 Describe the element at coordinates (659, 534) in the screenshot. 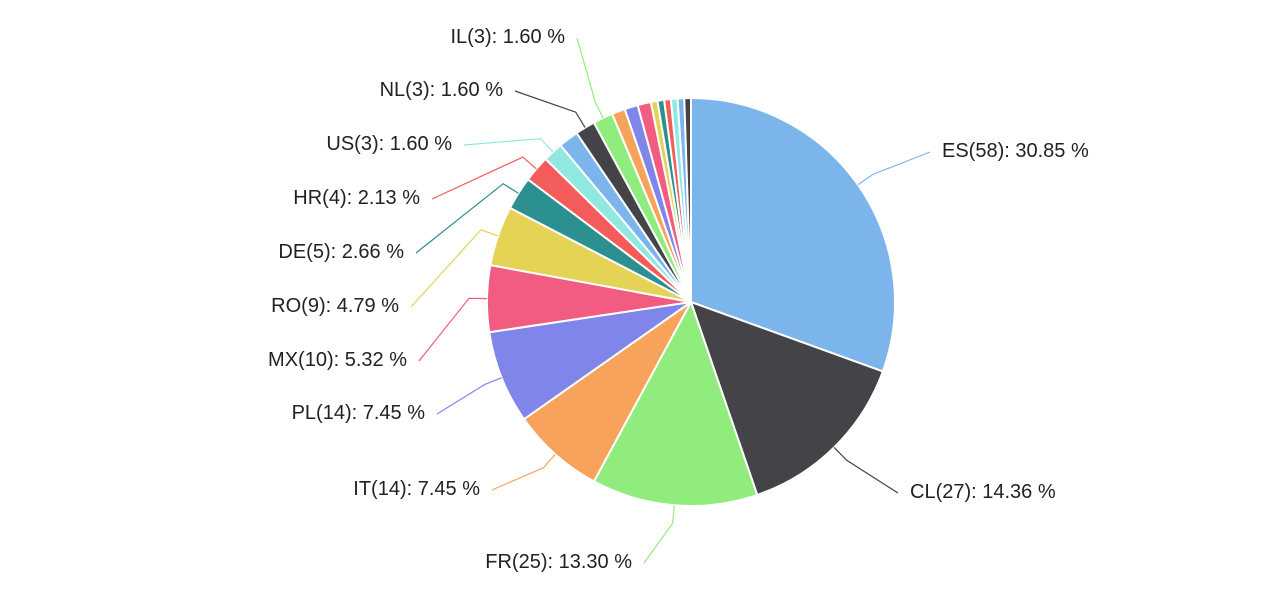

I see `leader-line-fr` at that location.